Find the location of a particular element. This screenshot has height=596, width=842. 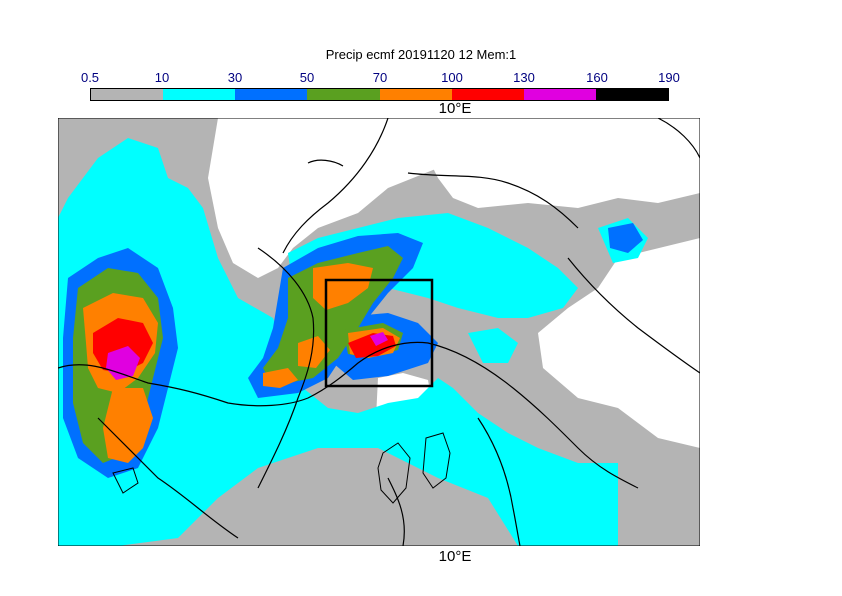

island-outlines is located at coordinates (281, 468).